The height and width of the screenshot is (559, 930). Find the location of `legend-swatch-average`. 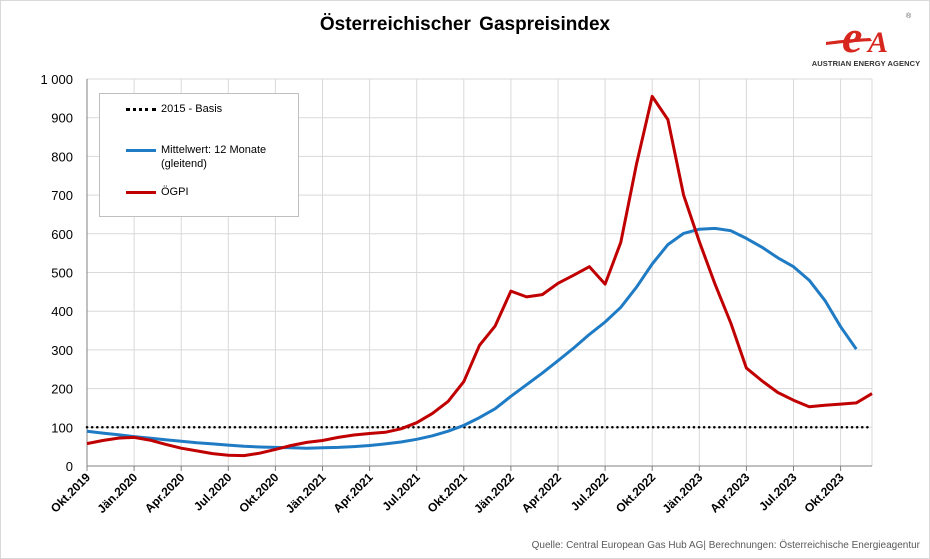

legend-swatch-average is located at coordinates (141, 150).